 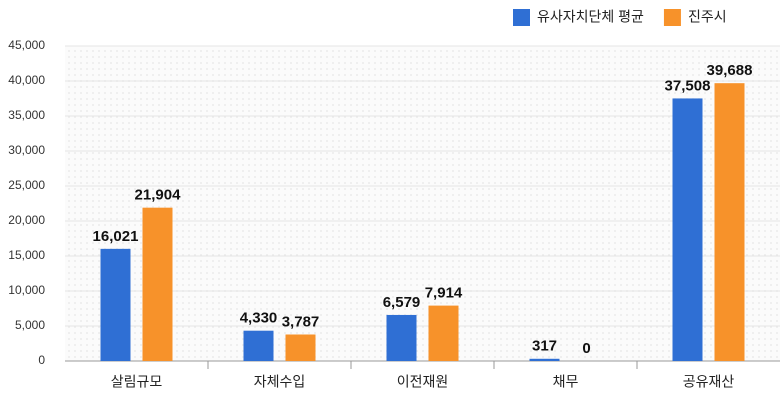 I want to click on y-tick-label: 45,000, so click(x=26, y=45).